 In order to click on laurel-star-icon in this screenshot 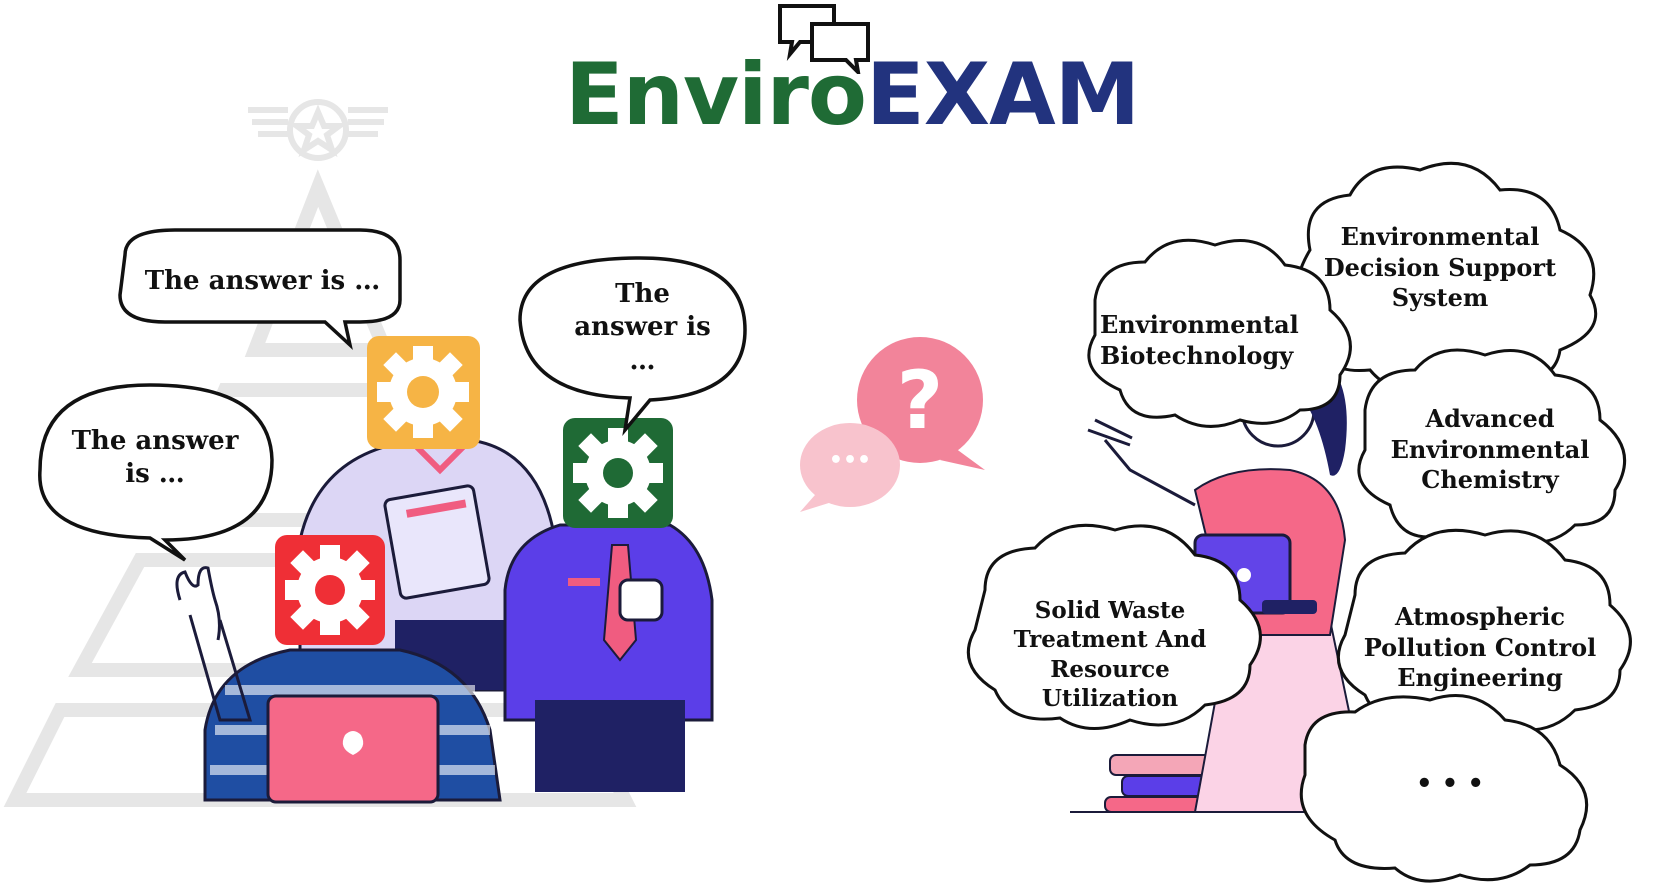, I will do `click(318, 130)`.